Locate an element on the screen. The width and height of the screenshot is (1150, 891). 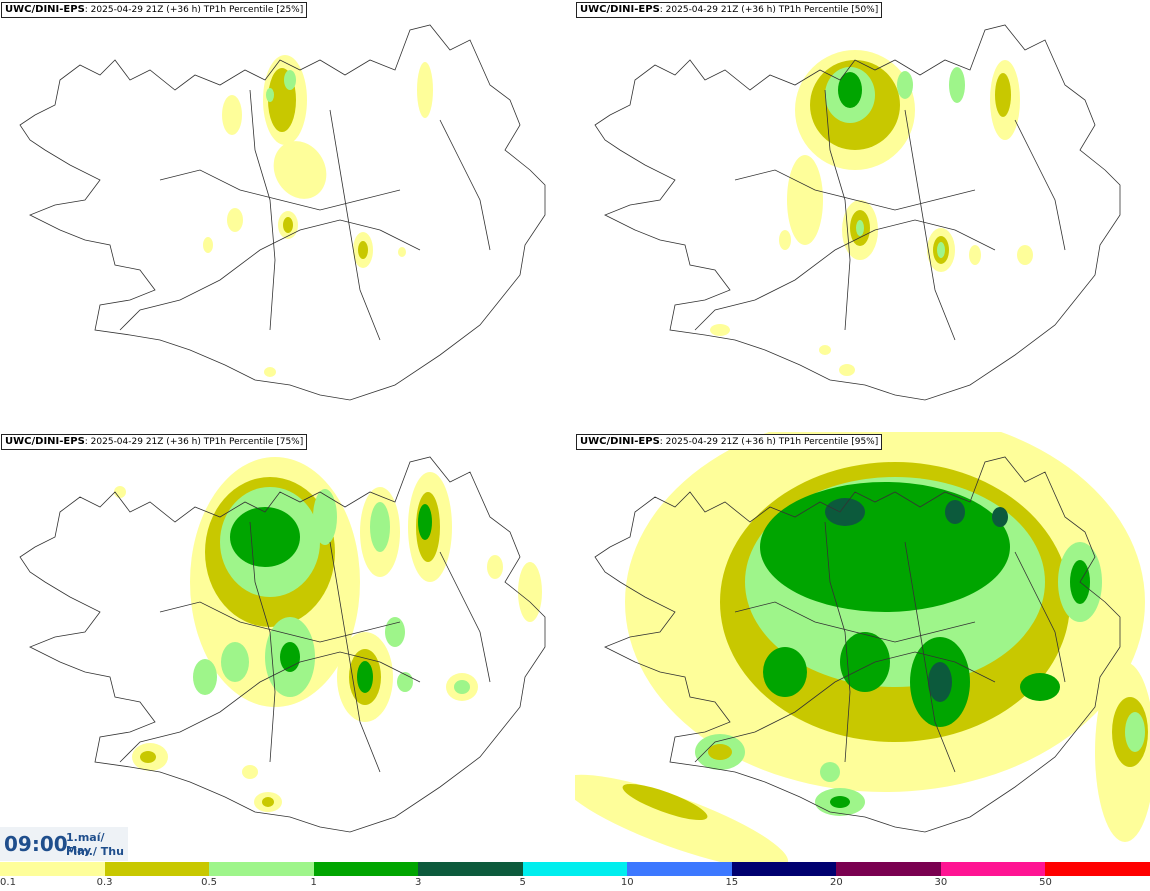
legend-tick-label: 20 is located at coordinates (836, 882).